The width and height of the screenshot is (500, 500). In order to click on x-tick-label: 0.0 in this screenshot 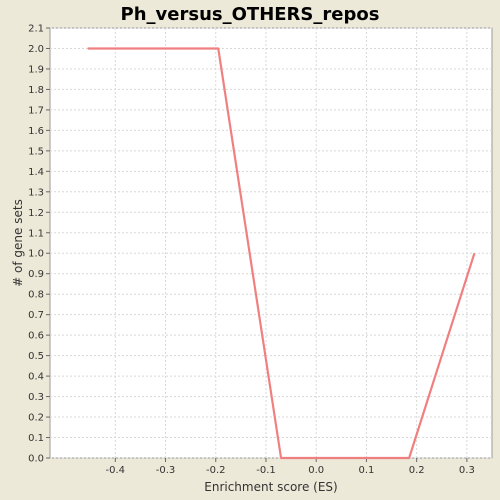, I will do `click(316, 470)`.